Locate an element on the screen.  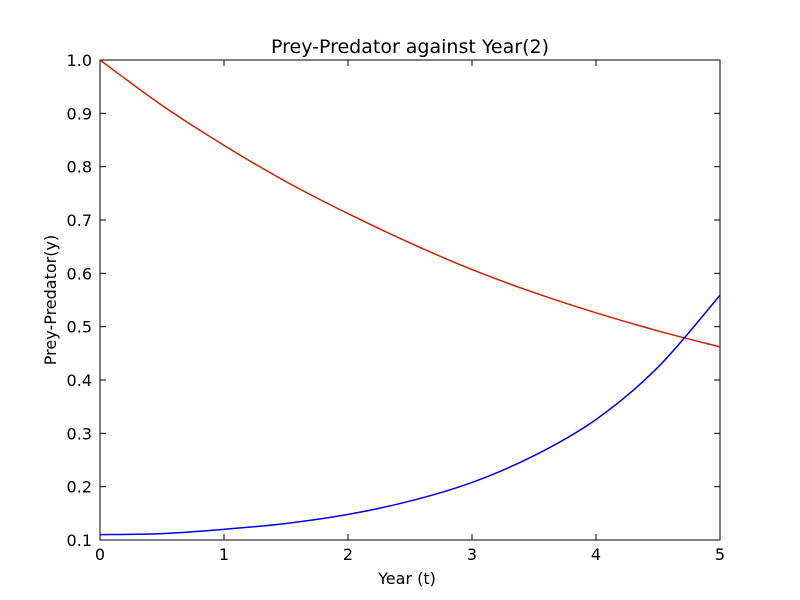
x-tick-label: 5 is located at coordinates (720, 554).